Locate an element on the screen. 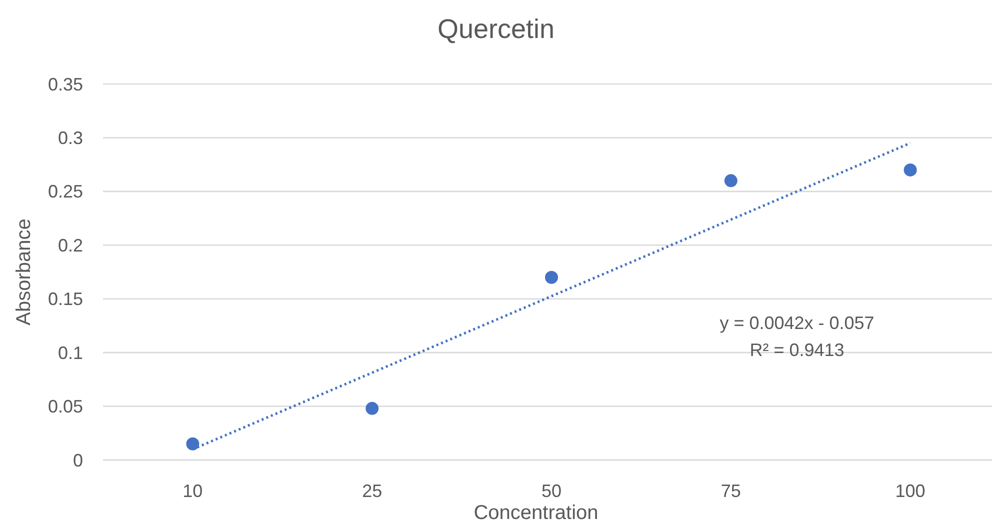  y-axis-title: Absorbance is located at coordinates (24, 272).